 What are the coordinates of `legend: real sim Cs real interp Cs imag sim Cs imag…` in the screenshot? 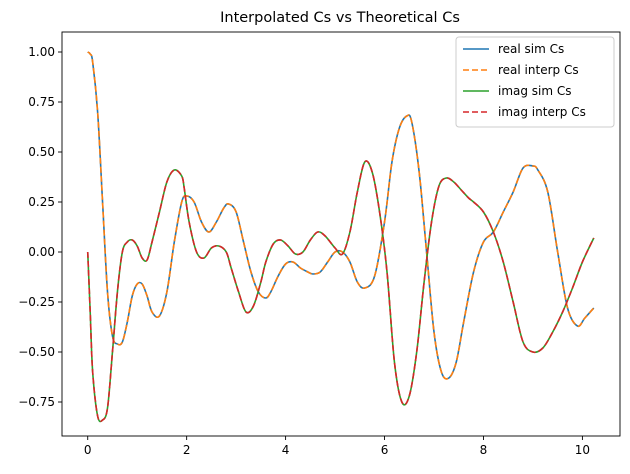 It's located at (535, 82).